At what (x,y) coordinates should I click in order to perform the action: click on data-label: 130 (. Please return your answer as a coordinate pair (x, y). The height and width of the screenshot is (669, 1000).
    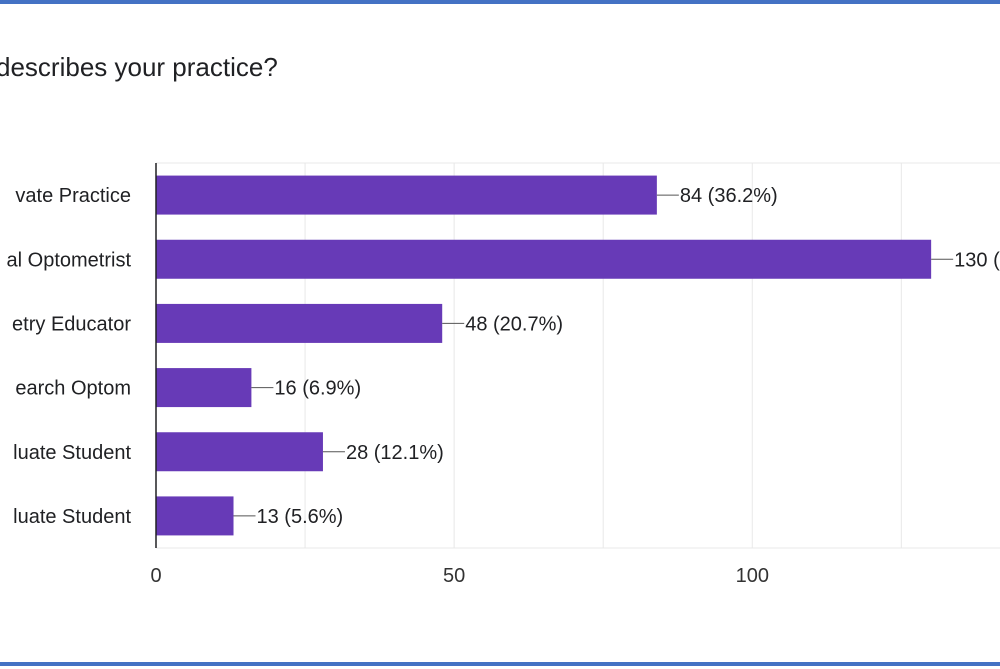
    Looking at the image, I should click on (977, 260).